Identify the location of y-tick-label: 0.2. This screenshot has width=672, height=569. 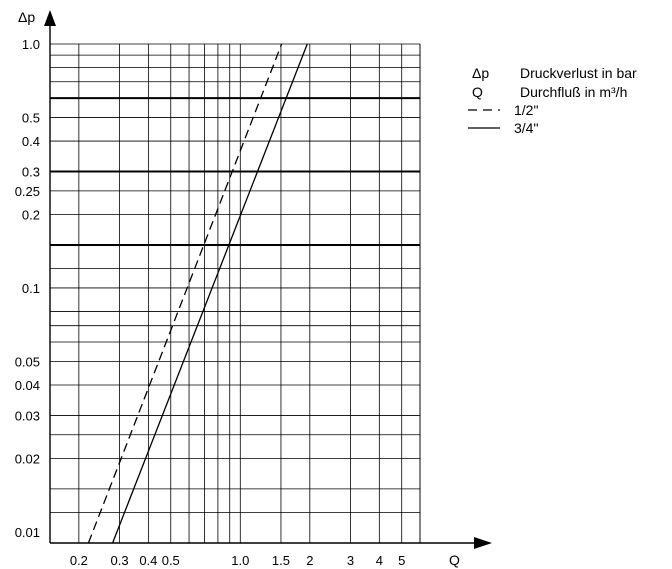
(31, 214).